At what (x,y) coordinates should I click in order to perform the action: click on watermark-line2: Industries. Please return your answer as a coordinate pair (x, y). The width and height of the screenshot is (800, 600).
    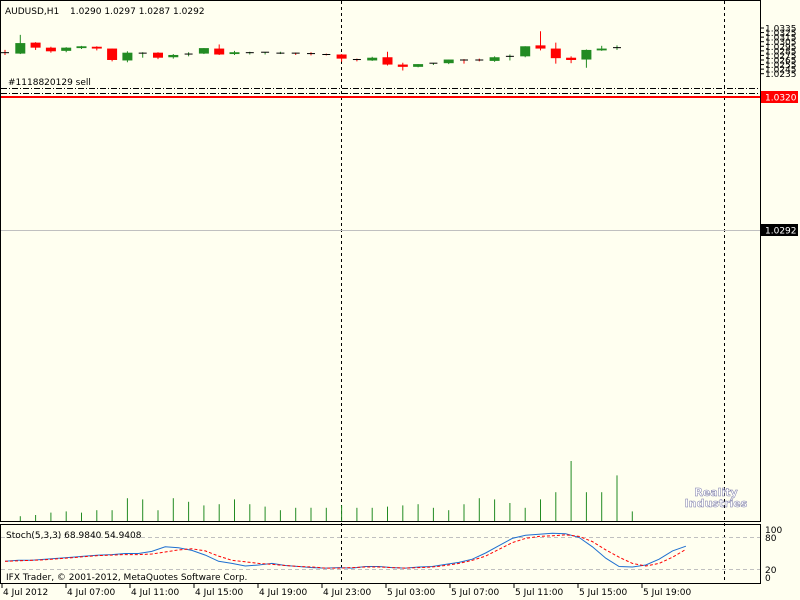
    Looking at the image, I should click on (716, 503).